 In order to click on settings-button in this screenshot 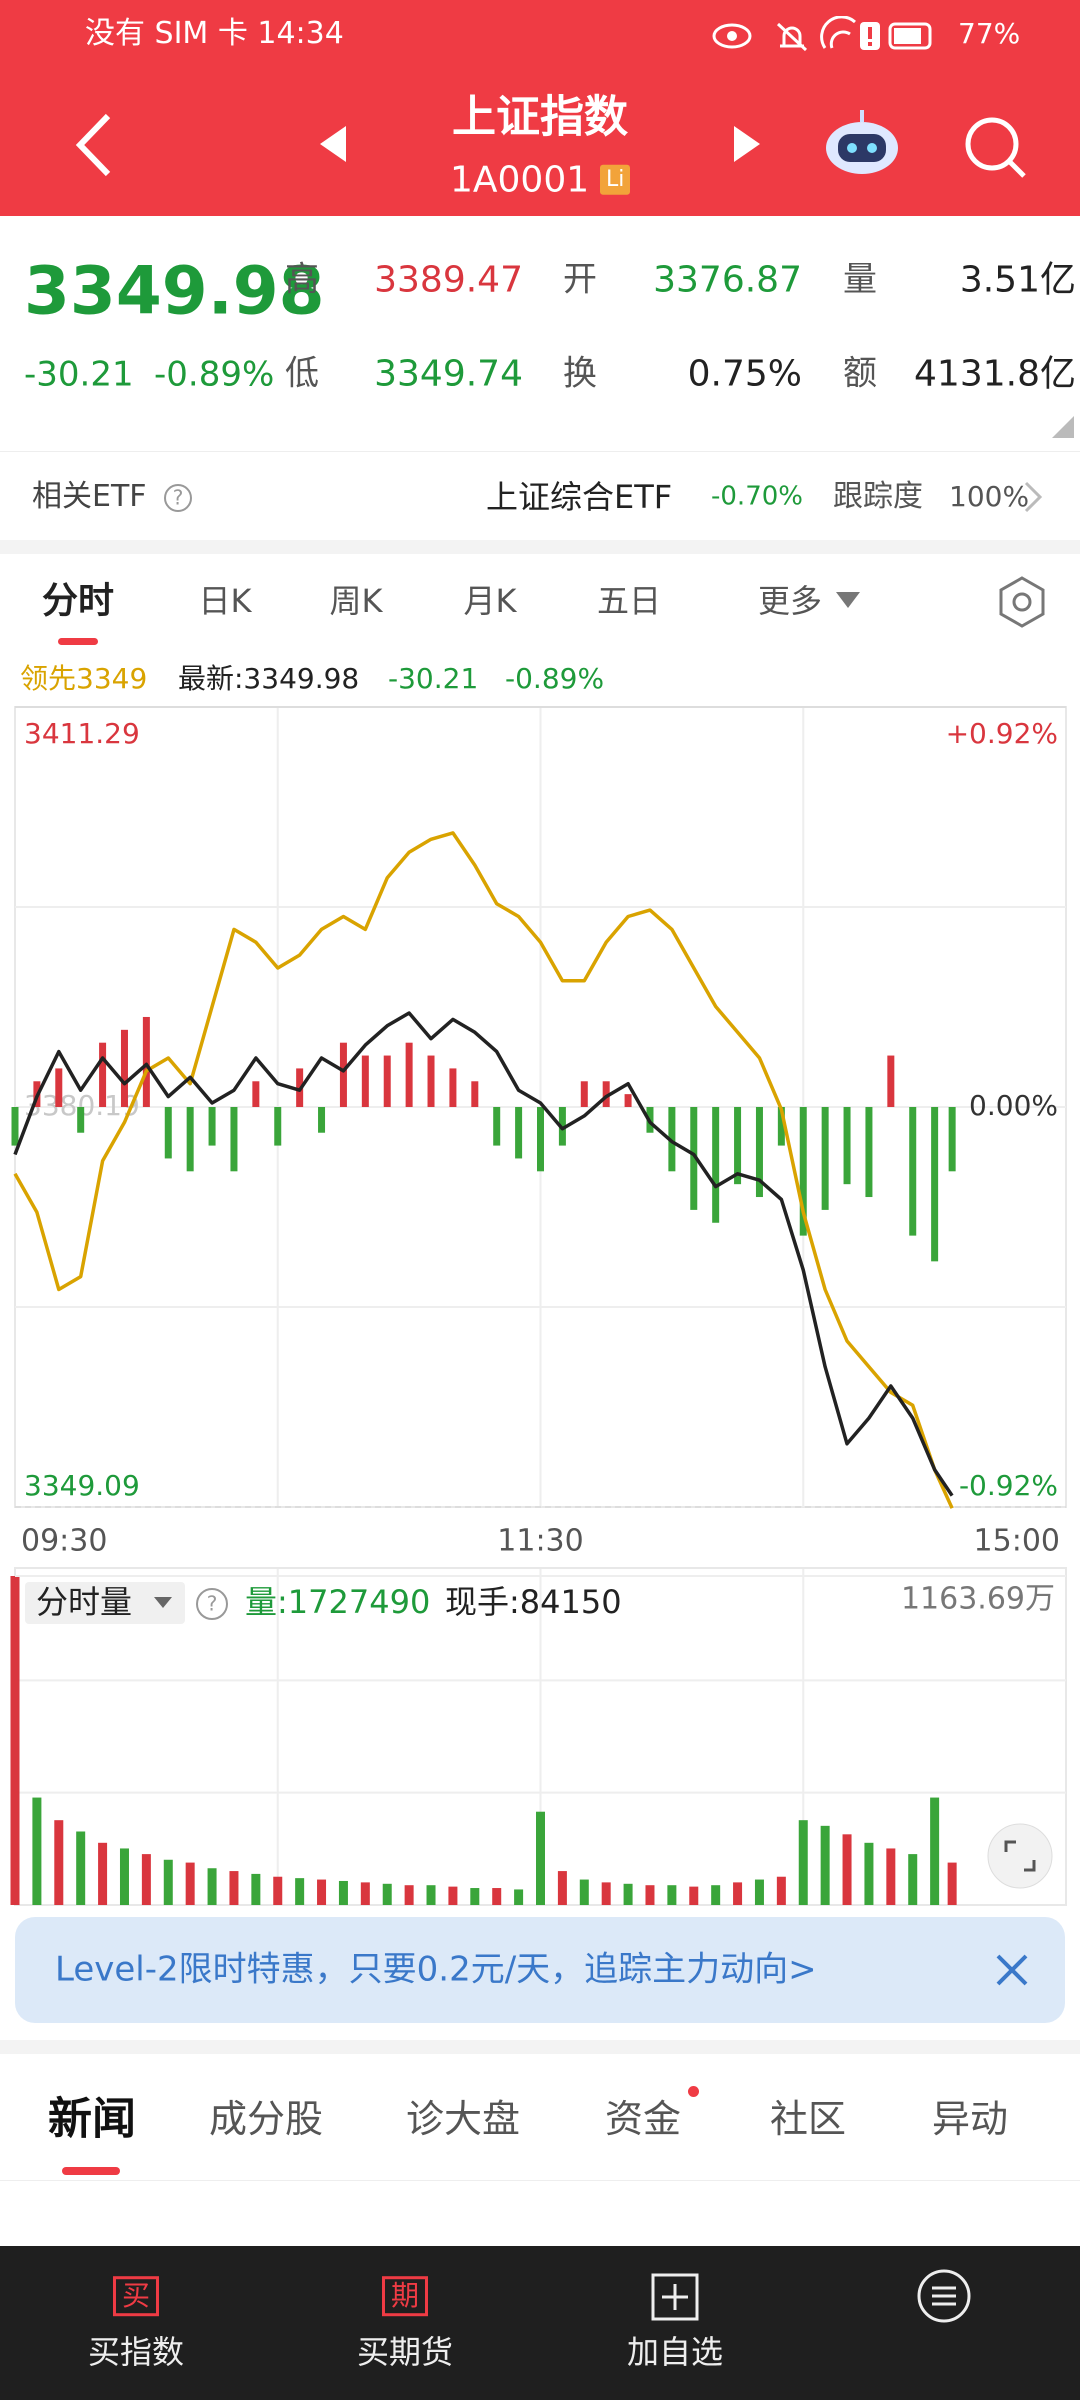, I will do `click(1022, 602)`.